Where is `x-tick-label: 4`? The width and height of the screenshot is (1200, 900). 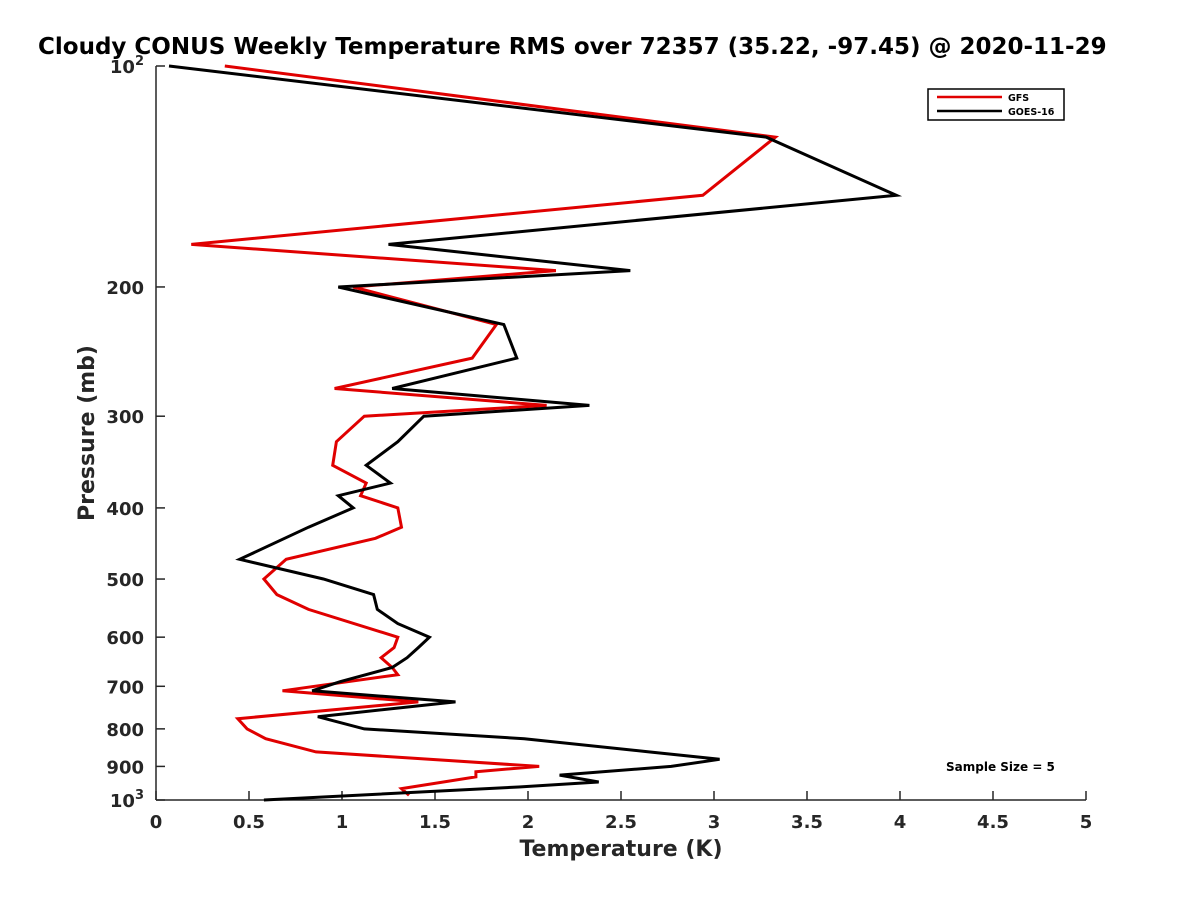 x-tick-label: 4 is located at coordinates (900, 822).